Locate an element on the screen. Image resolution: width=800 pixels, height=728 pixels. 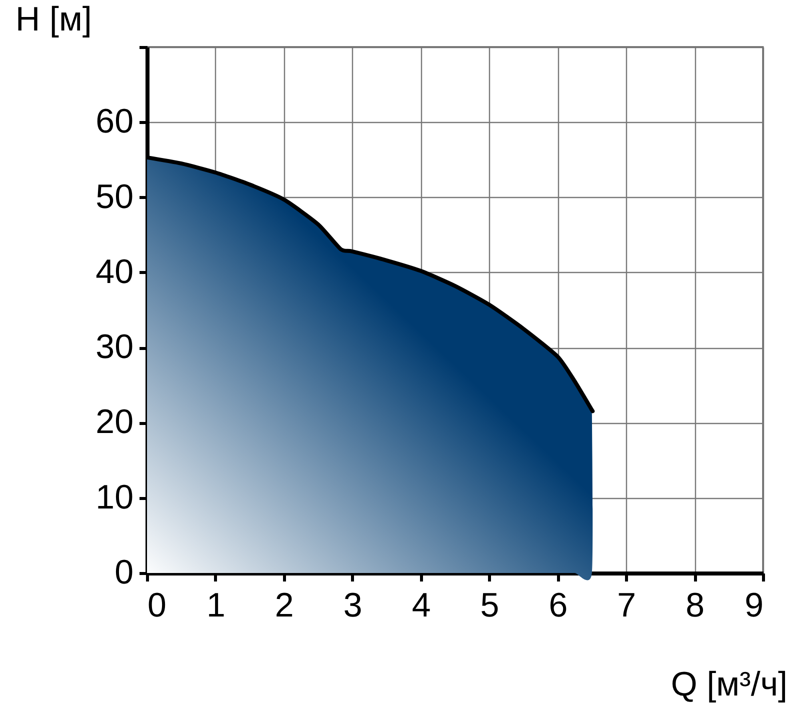
x-tick-label: 5 is located at coordinates (490, 605).